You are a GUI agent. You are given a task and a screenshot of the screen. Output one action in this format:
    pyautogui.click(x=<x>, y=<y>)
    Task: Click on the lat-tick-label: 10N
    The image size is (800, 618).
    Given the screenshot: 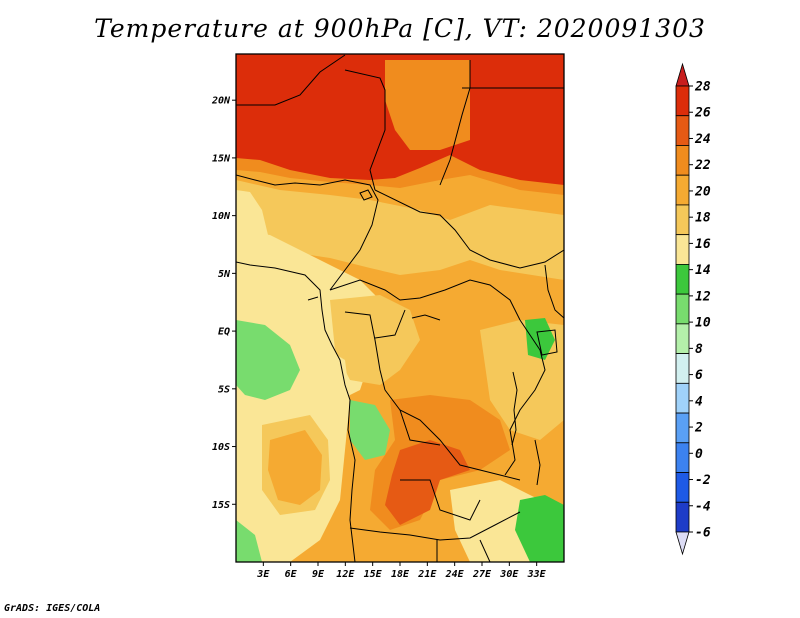 What is the action you would take?
    pyautogui.click(x=221, y=216)
    